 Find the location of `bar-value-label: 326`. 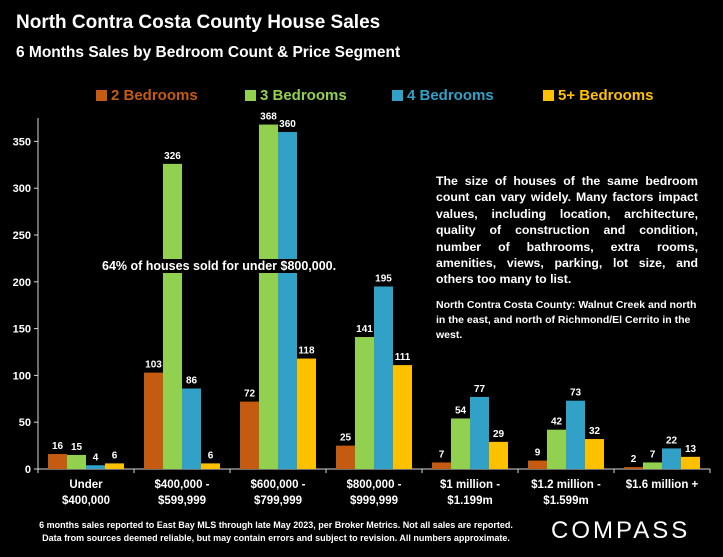

bar-value-label: 326 is located at coordinates (172, 156).